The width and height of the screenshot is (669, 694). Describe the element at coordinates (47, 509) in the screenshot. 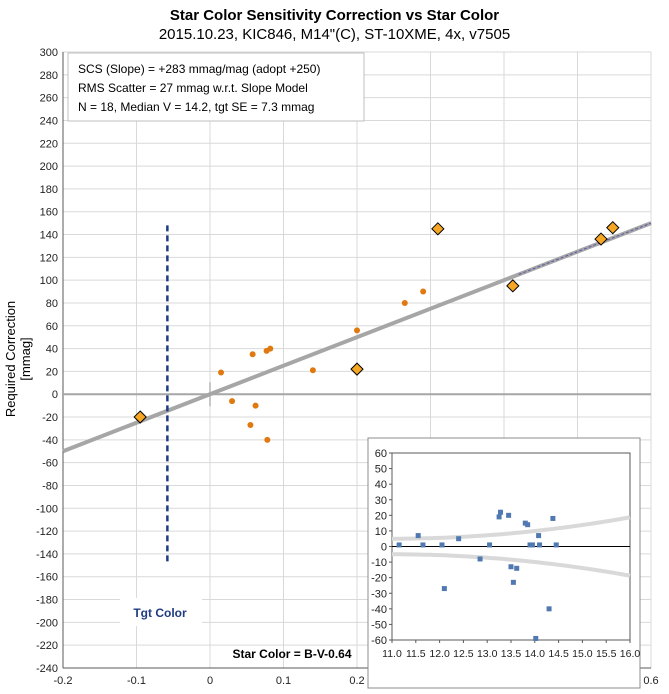

I see `y-tick-label: -100` at that location.